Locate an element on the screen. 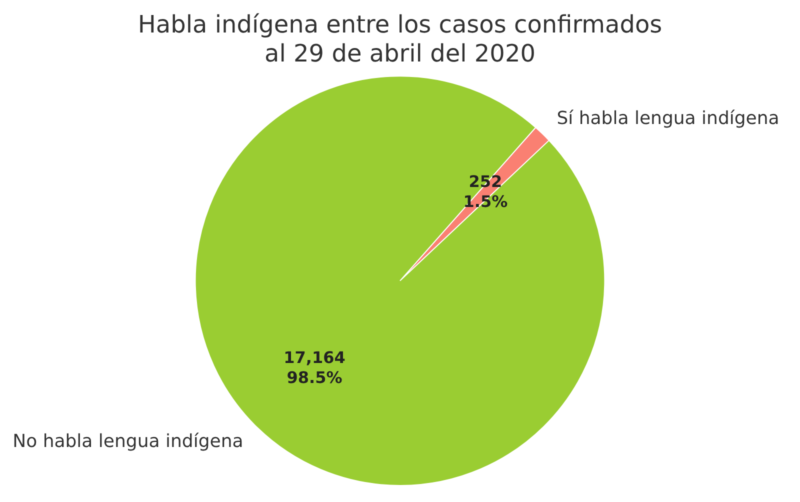  slice-label: No habla lengua indígena is located at coordinates (128, 441).